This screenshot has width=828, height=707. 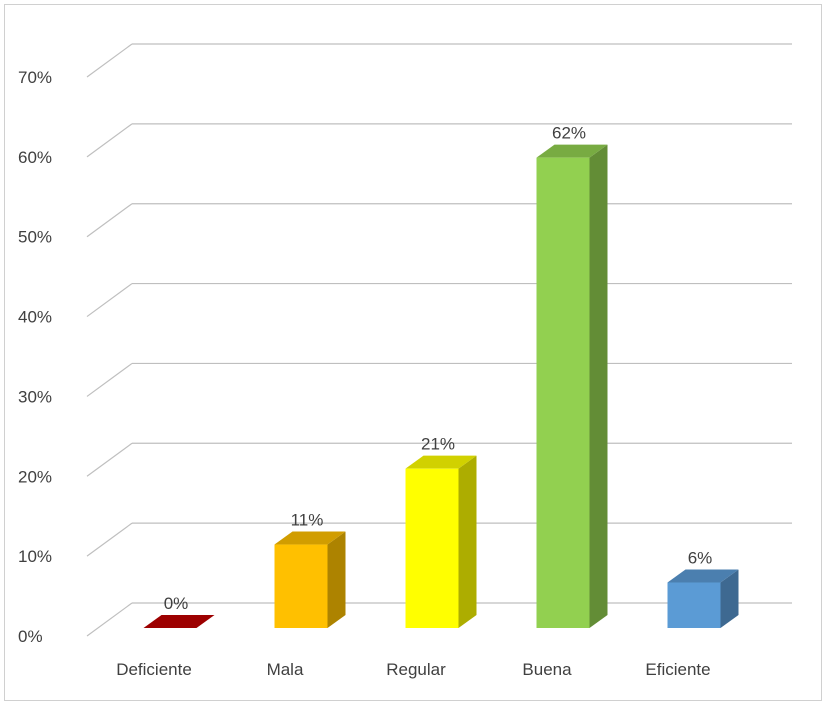 I want to click on x-tick-label: Regular, so click(x=416, y=669).